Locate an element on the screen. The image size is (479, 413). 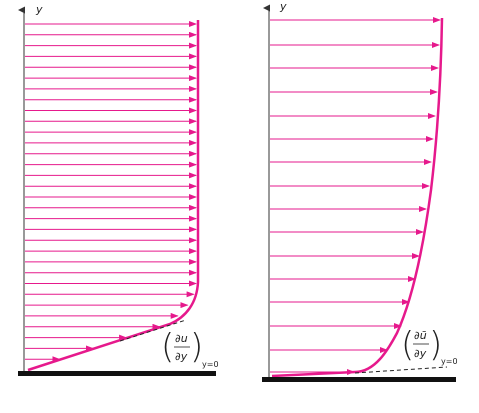
right-wall is located at coordinates (359, 379).